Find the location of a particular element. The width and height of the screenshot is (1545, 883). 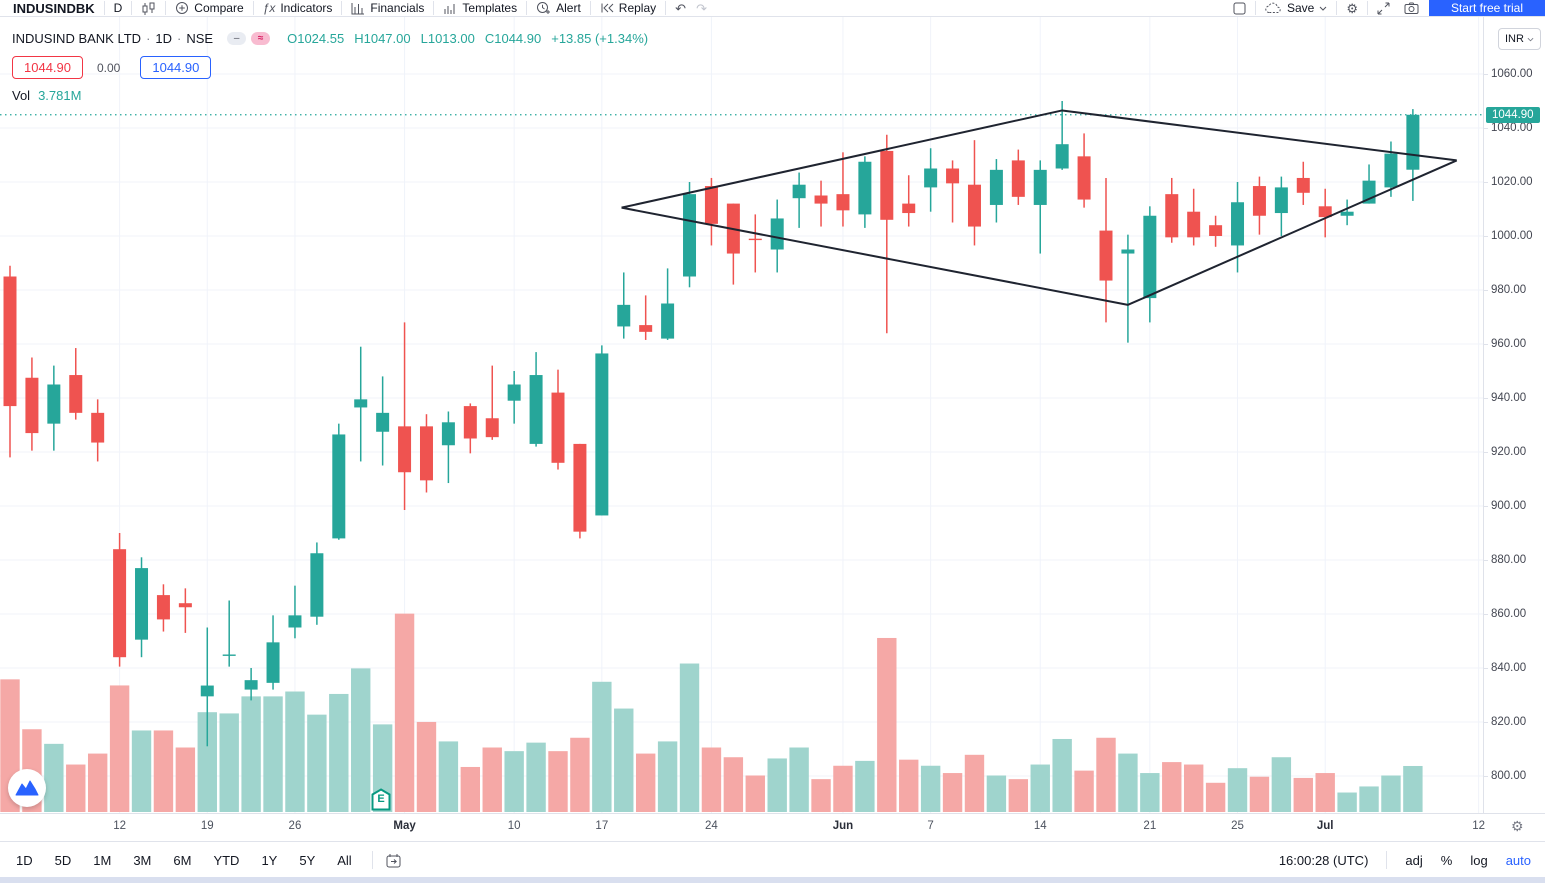

hide-series-icon: – is located at coordinates (237, 38).